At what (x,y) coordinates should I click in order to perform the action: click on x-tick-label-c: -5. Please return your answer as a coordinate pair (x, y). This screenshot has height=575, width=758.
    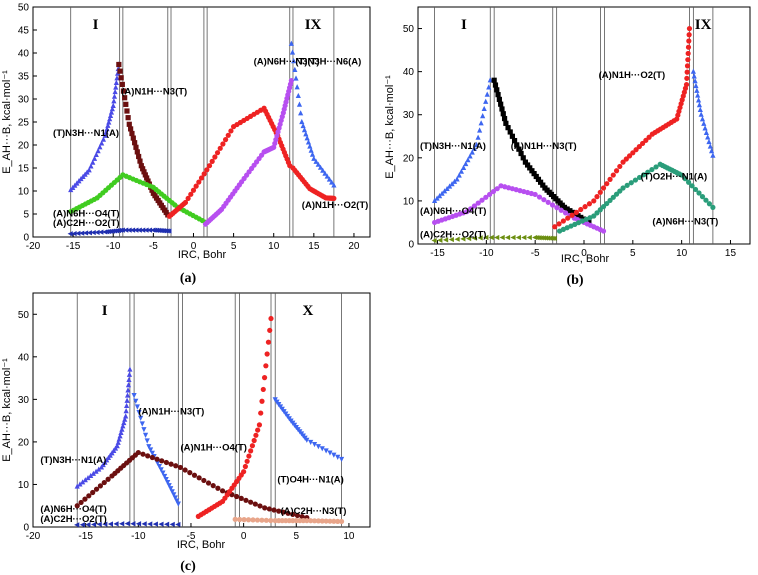
    Looking at the image, I should click on (191, 536).